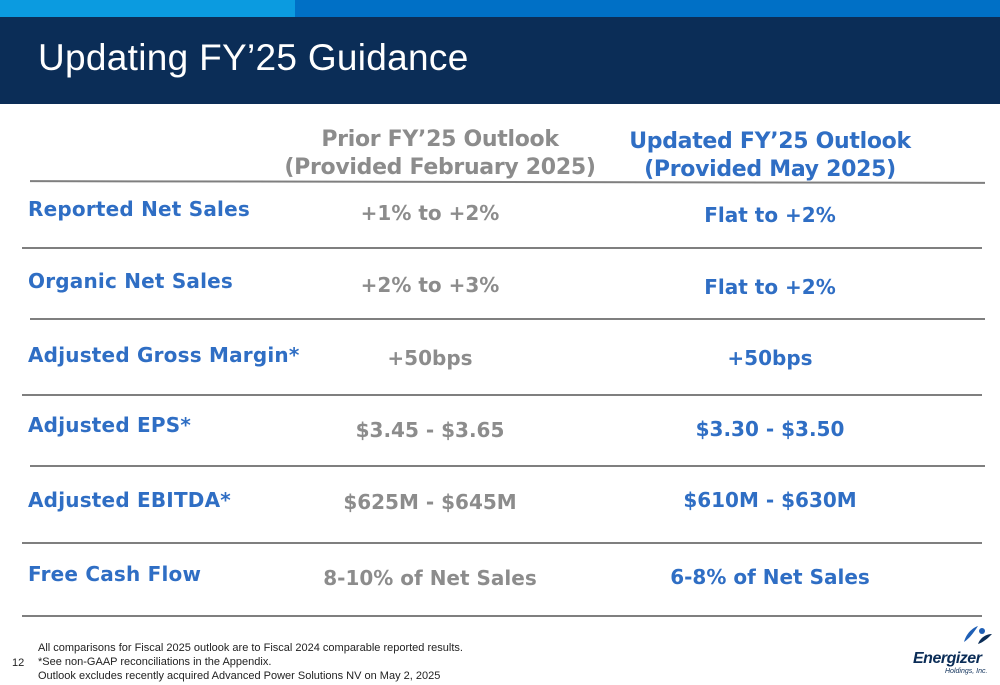 This screenshot has height=685, width=1000. Describe the element at coordinates (770, 577) in the screenshot. I see `row-updated-free-cash-flow: 6-8% of Net Sales` at that location.